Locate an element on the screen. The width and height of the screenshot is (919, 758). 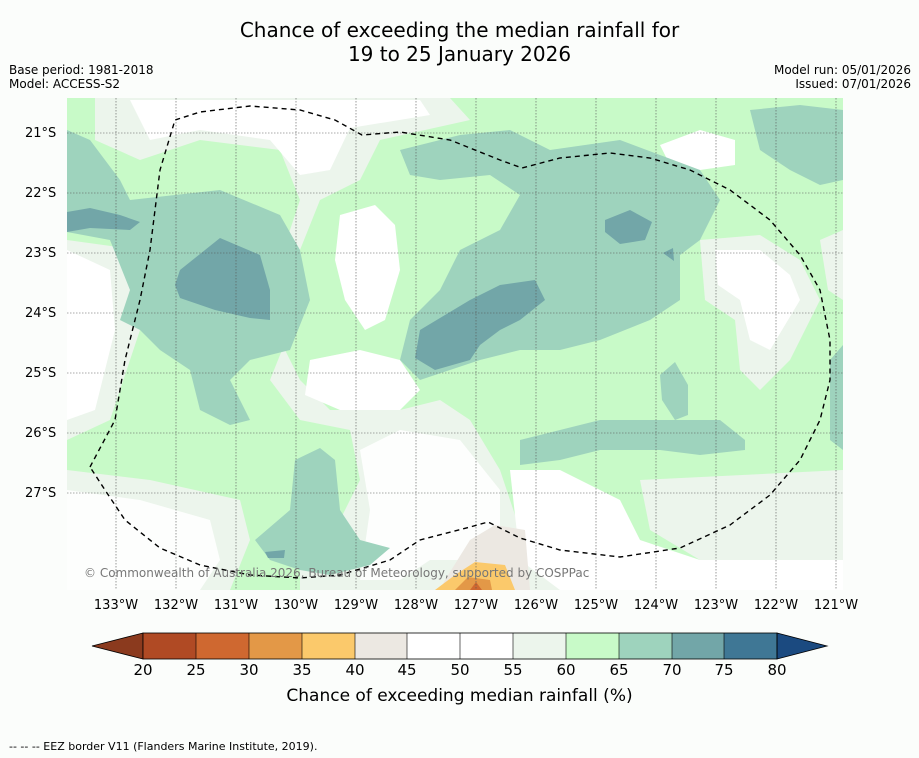
lon-label-133: 133°W is located at coordinates (116, 605).